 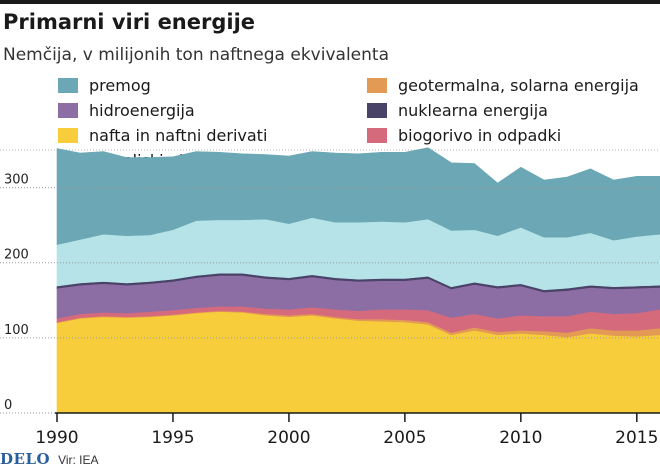 I want to click on legend-item-premog: premog, so click(x=104, y=85).